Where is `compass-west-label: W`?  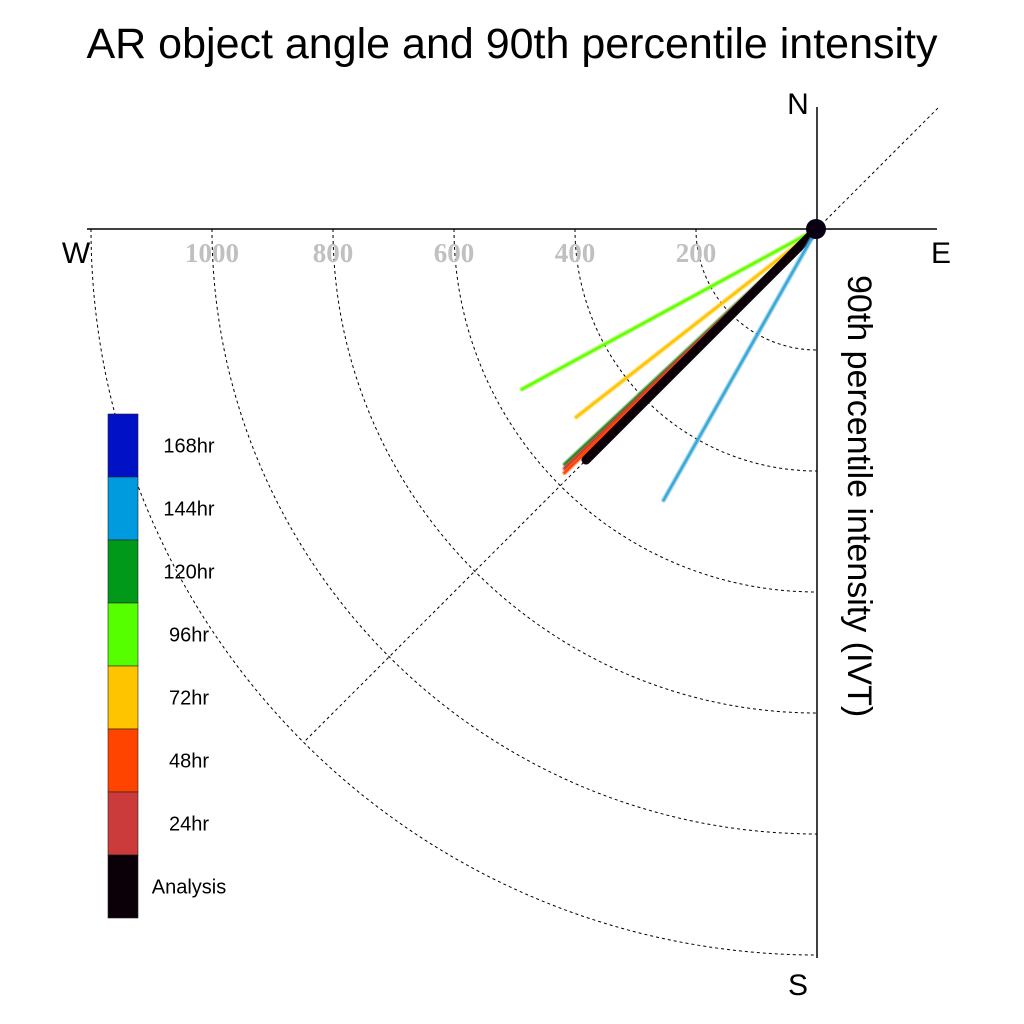
compass-west-label: W is located at coordinates (76, 253).